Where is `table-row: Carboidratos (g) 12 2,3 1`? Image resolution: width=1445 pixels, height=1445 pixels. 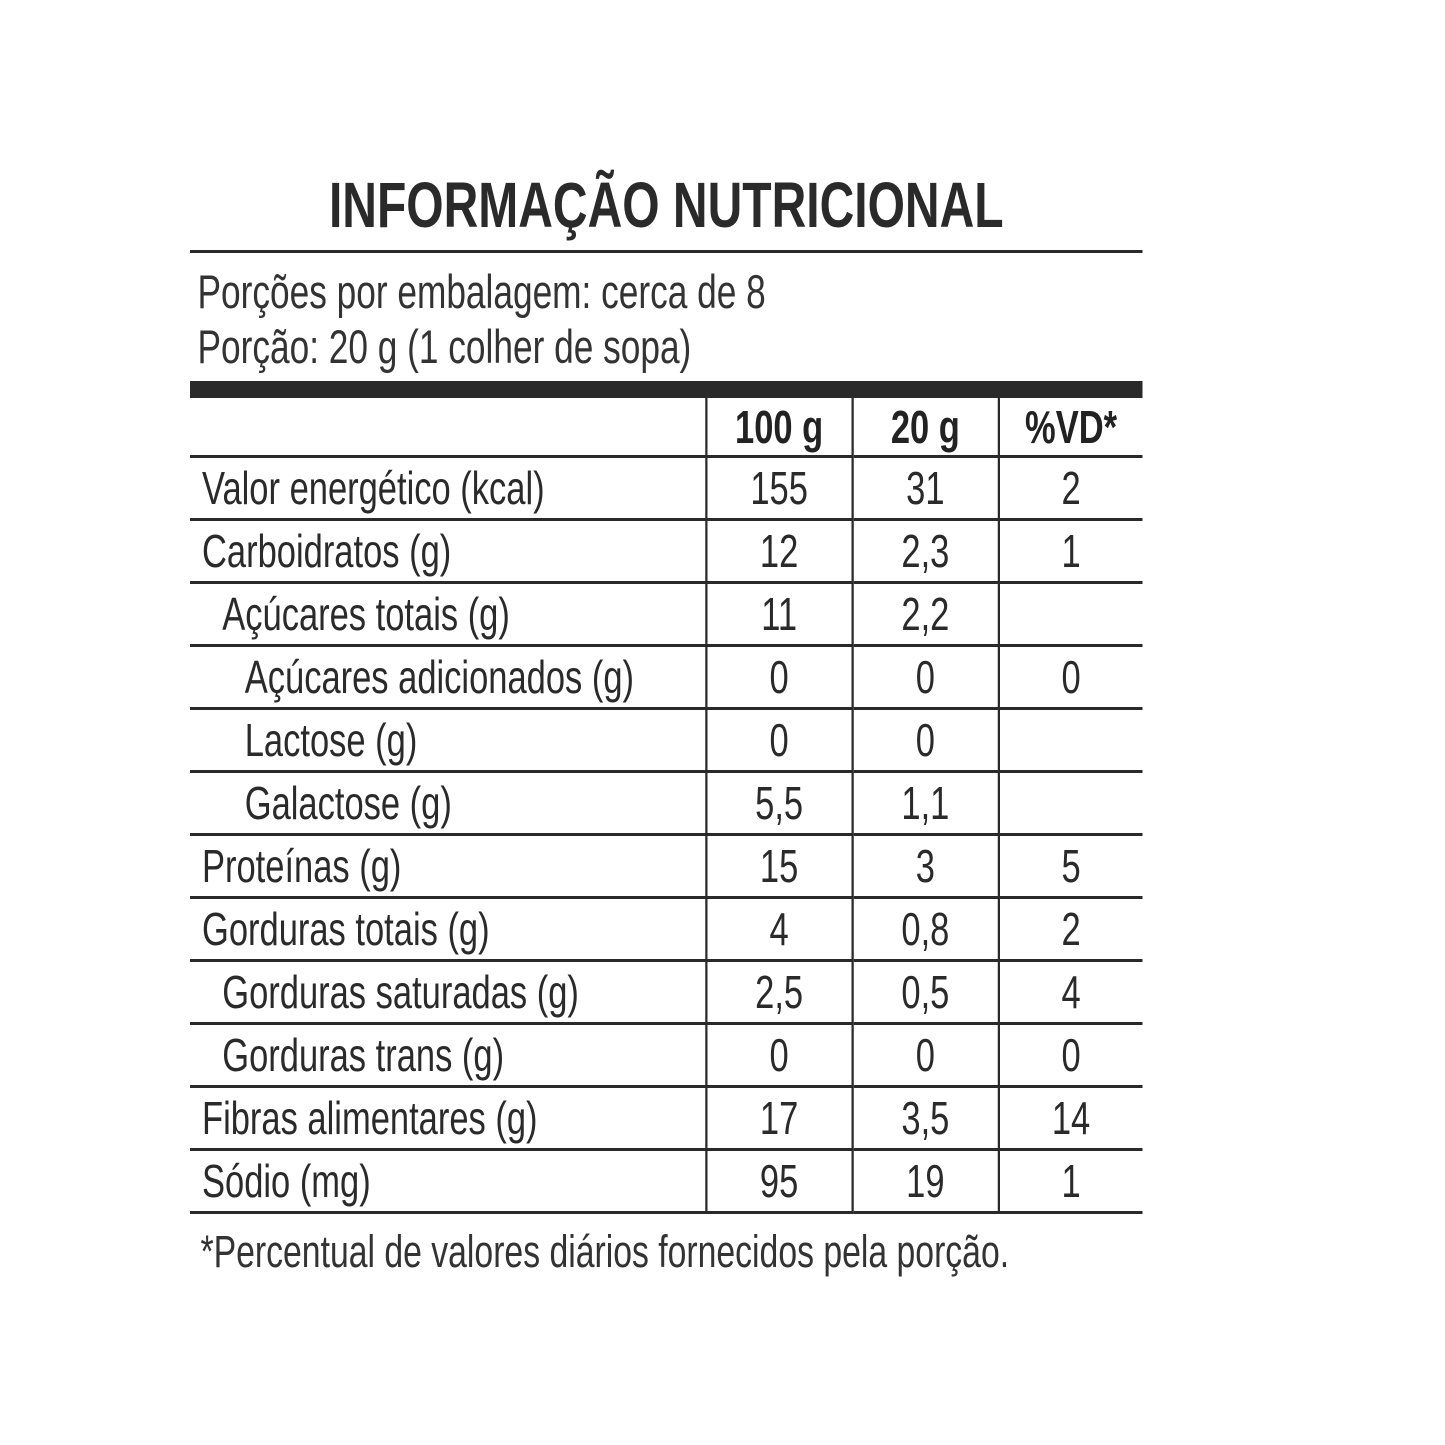 table-row: Carboidratos (g) 12 2,3 1 is located at coordinates (666, 551).